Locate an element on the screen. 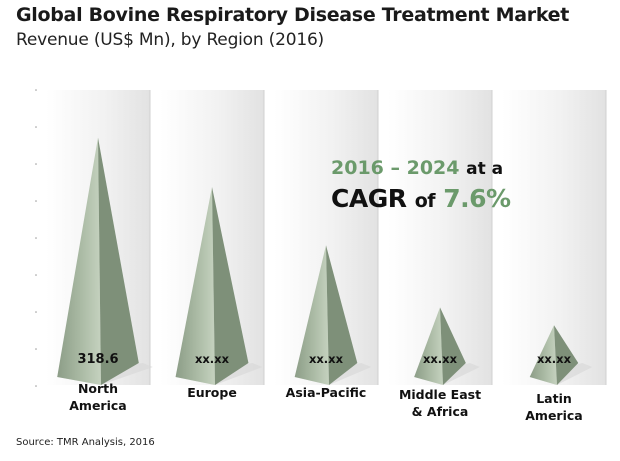 The width and height of the screenshot is (620, 461). cagr-of: of is located at coordinates (425, 201).